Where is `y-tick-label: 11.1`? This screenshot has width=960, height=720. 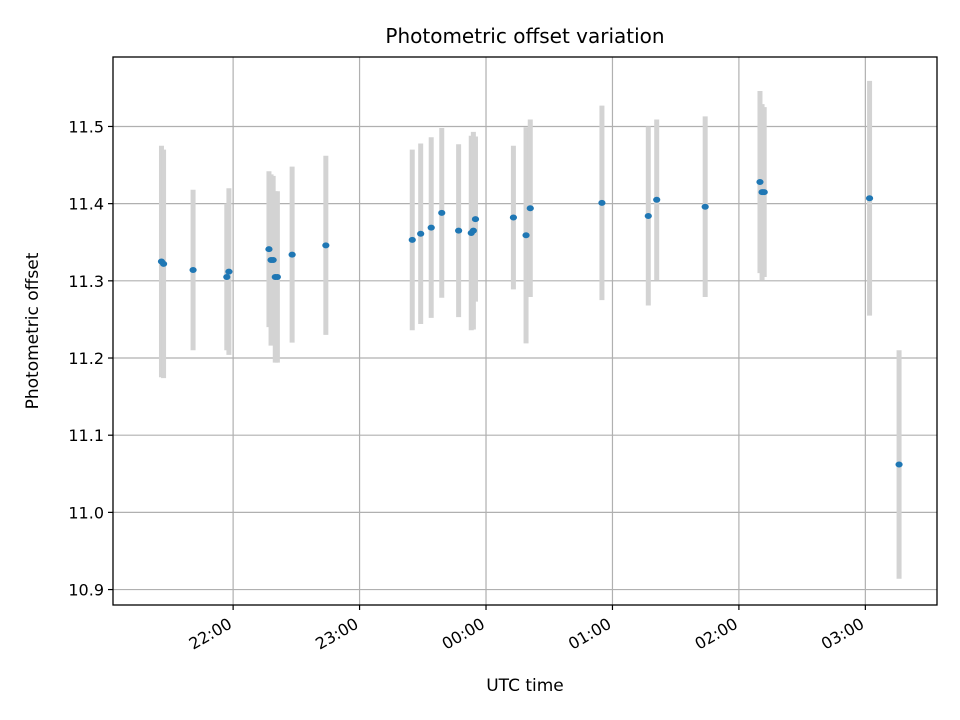 y-tick-label: 11.1 is located at coordinates (86, 435).